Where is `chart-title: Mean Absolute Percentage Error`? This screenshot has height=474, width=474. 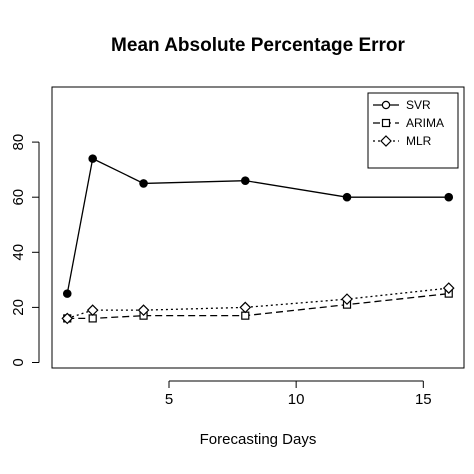
chart-title: Mean Absolute Percentage Error is located at coordinates (258, 45).